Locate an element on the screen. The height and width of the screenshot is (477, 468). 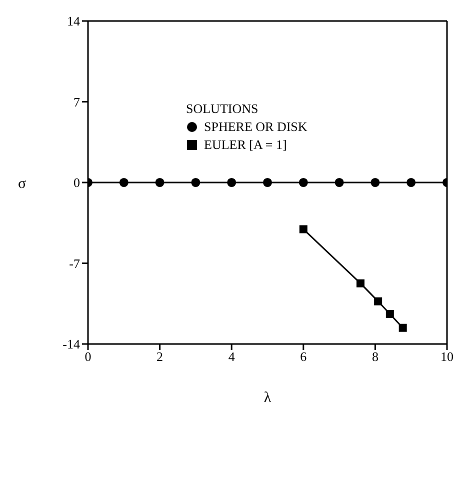
legend-title: SOLUTIONS is located at coordinates (223, 109).